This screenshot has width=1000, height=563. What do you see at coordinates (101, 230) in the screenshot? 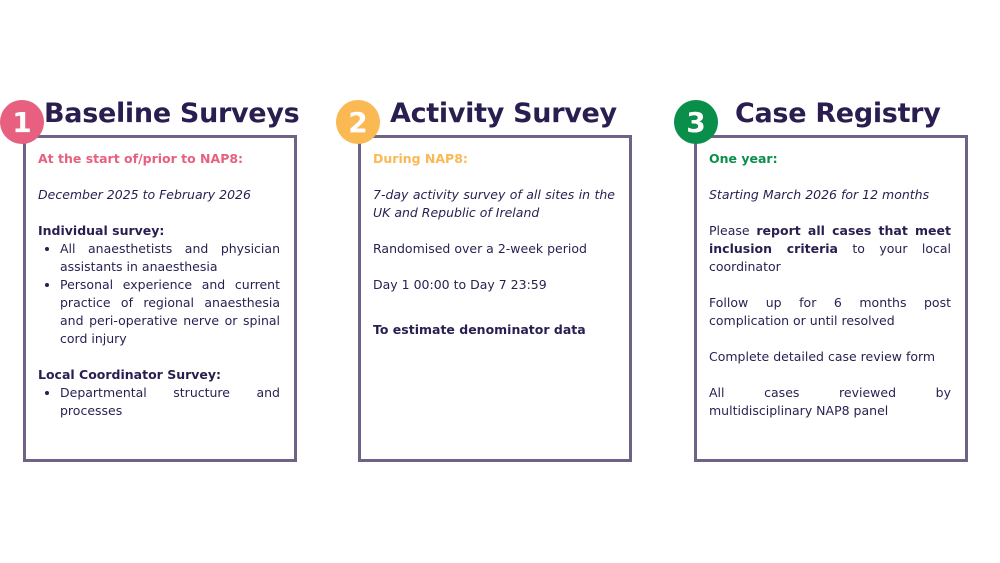
I see `individual-heading: Individual survey:` at bounding box center [101, 230].